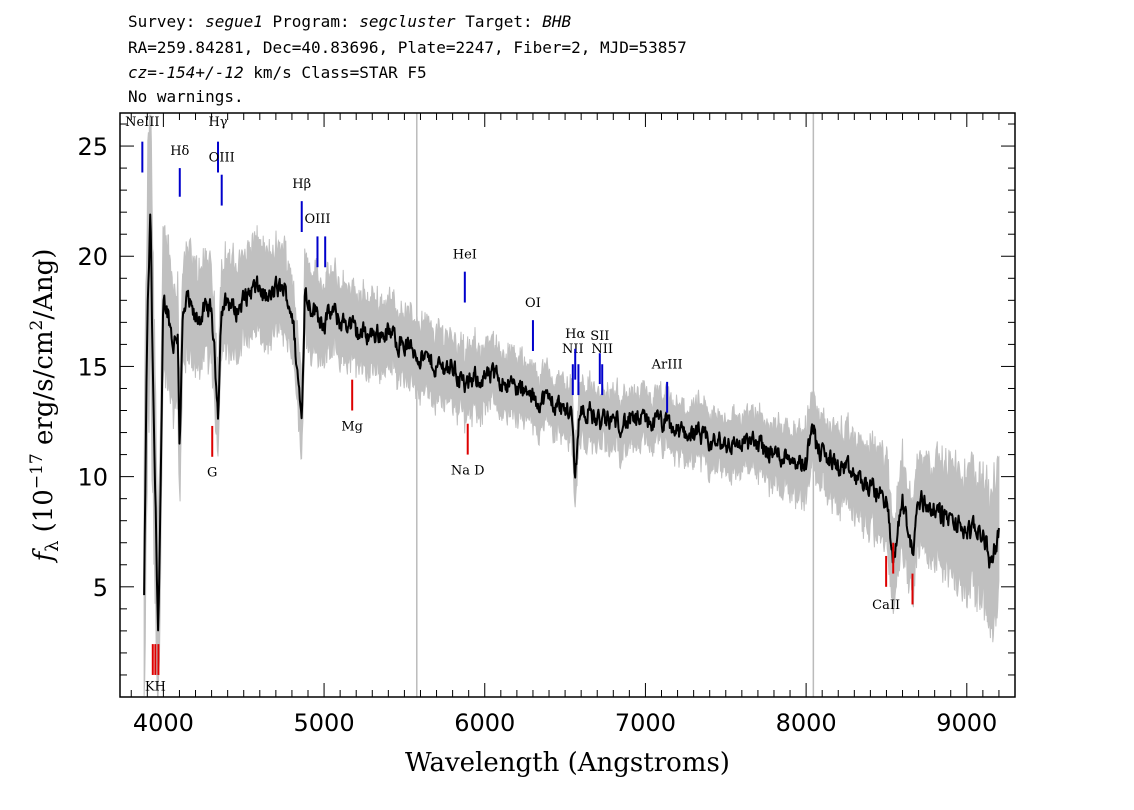  I want to click on line-label: Mg, so click(352, 426).